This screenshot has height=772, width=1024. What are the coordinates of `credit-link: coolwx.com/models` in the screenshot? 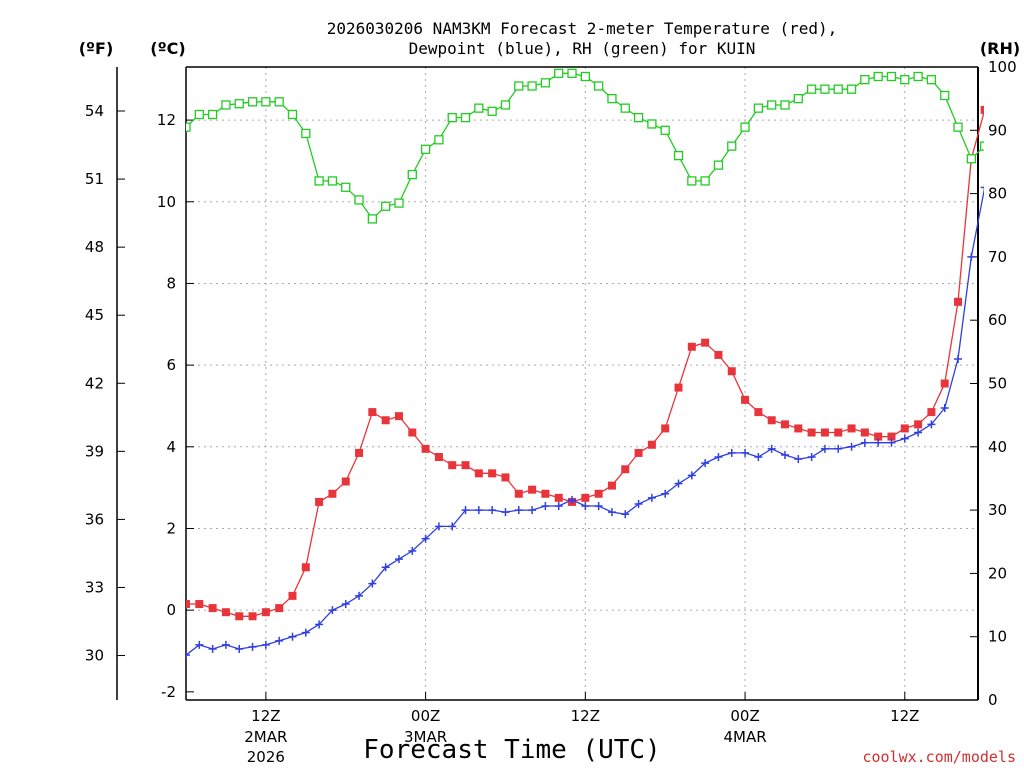 It's located at (939, 757).